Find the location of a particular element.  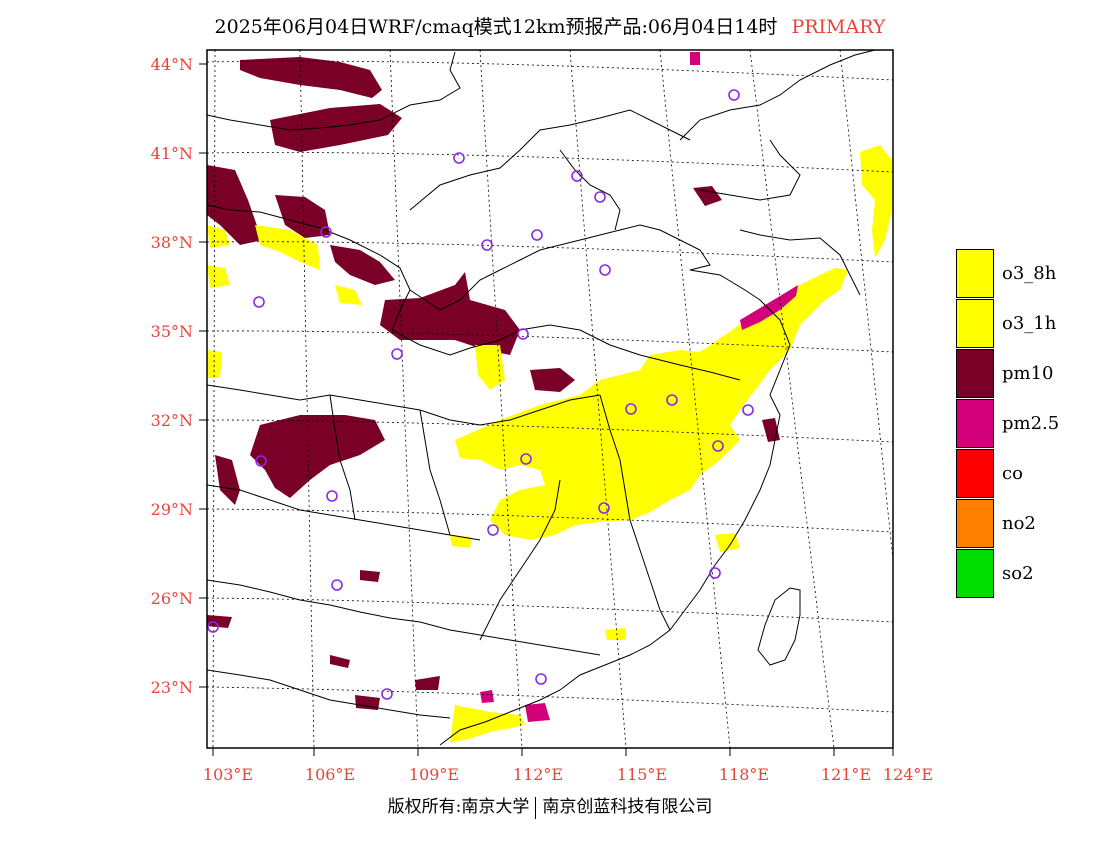

lat-label: 41°N is located at coordinates (172, 153).